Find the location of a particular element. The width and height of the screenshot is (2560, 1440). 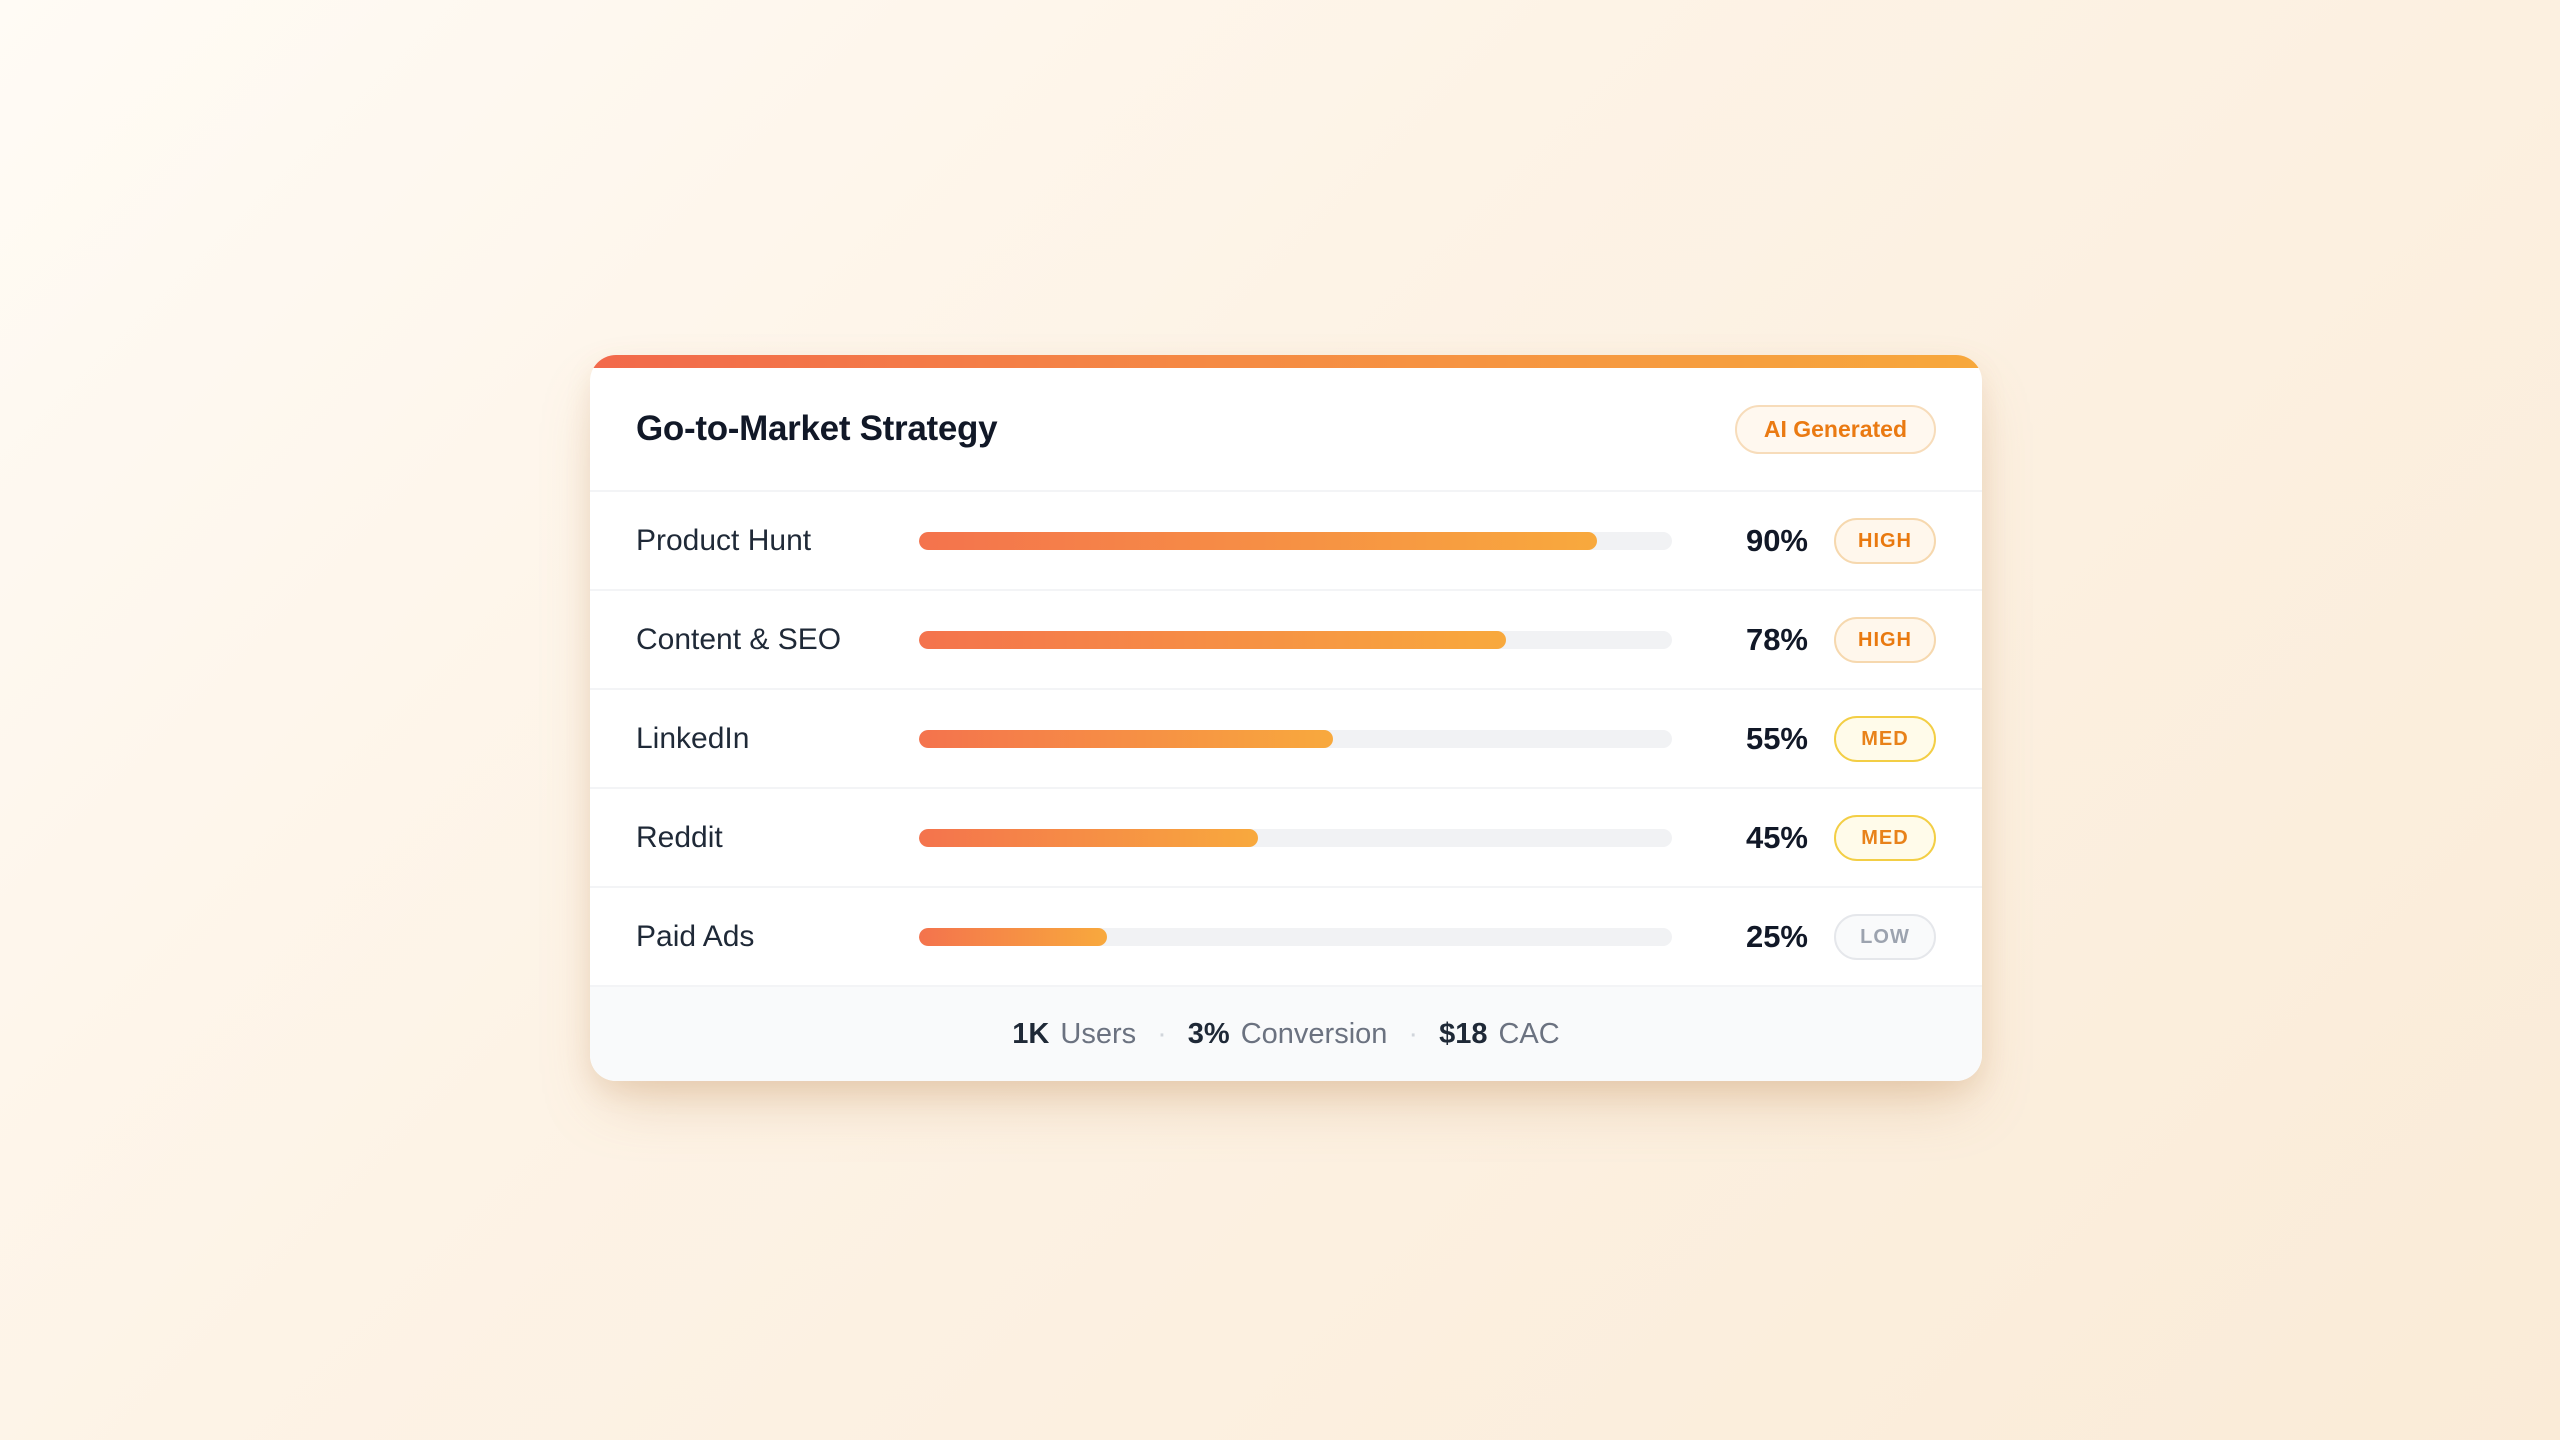

channel-row-reddit: Reddit 45% MED is located at coordinates (1286, 838).